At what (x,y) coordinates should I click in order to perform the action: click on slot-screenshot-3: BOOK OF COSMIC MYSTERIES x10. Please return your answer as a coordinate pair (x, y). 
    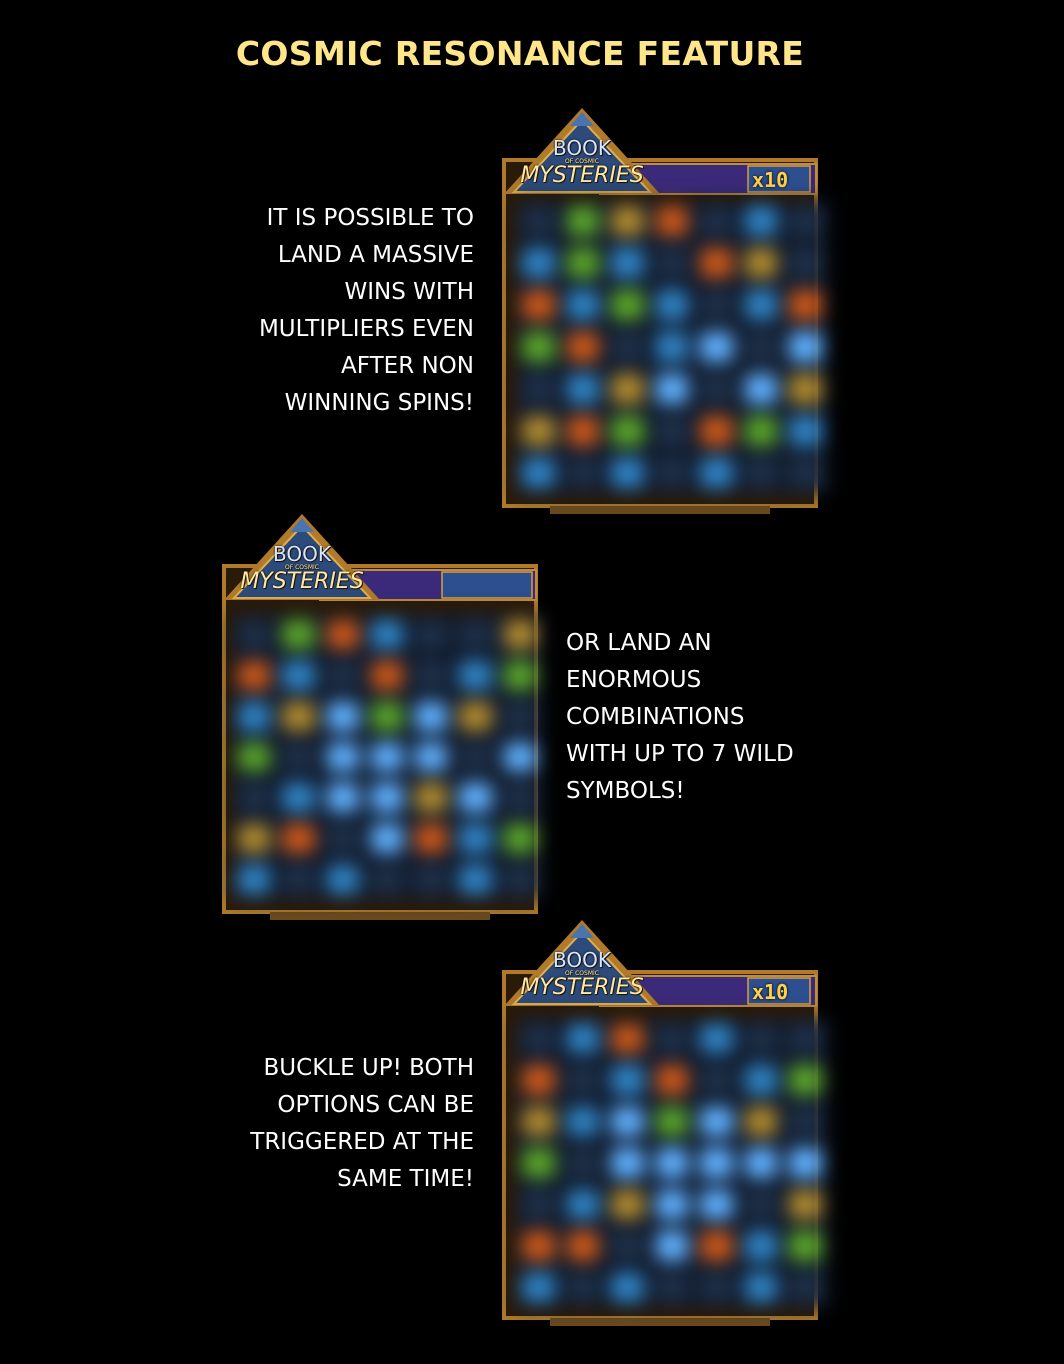
    Looking at the image, I should click on (665, 1125).